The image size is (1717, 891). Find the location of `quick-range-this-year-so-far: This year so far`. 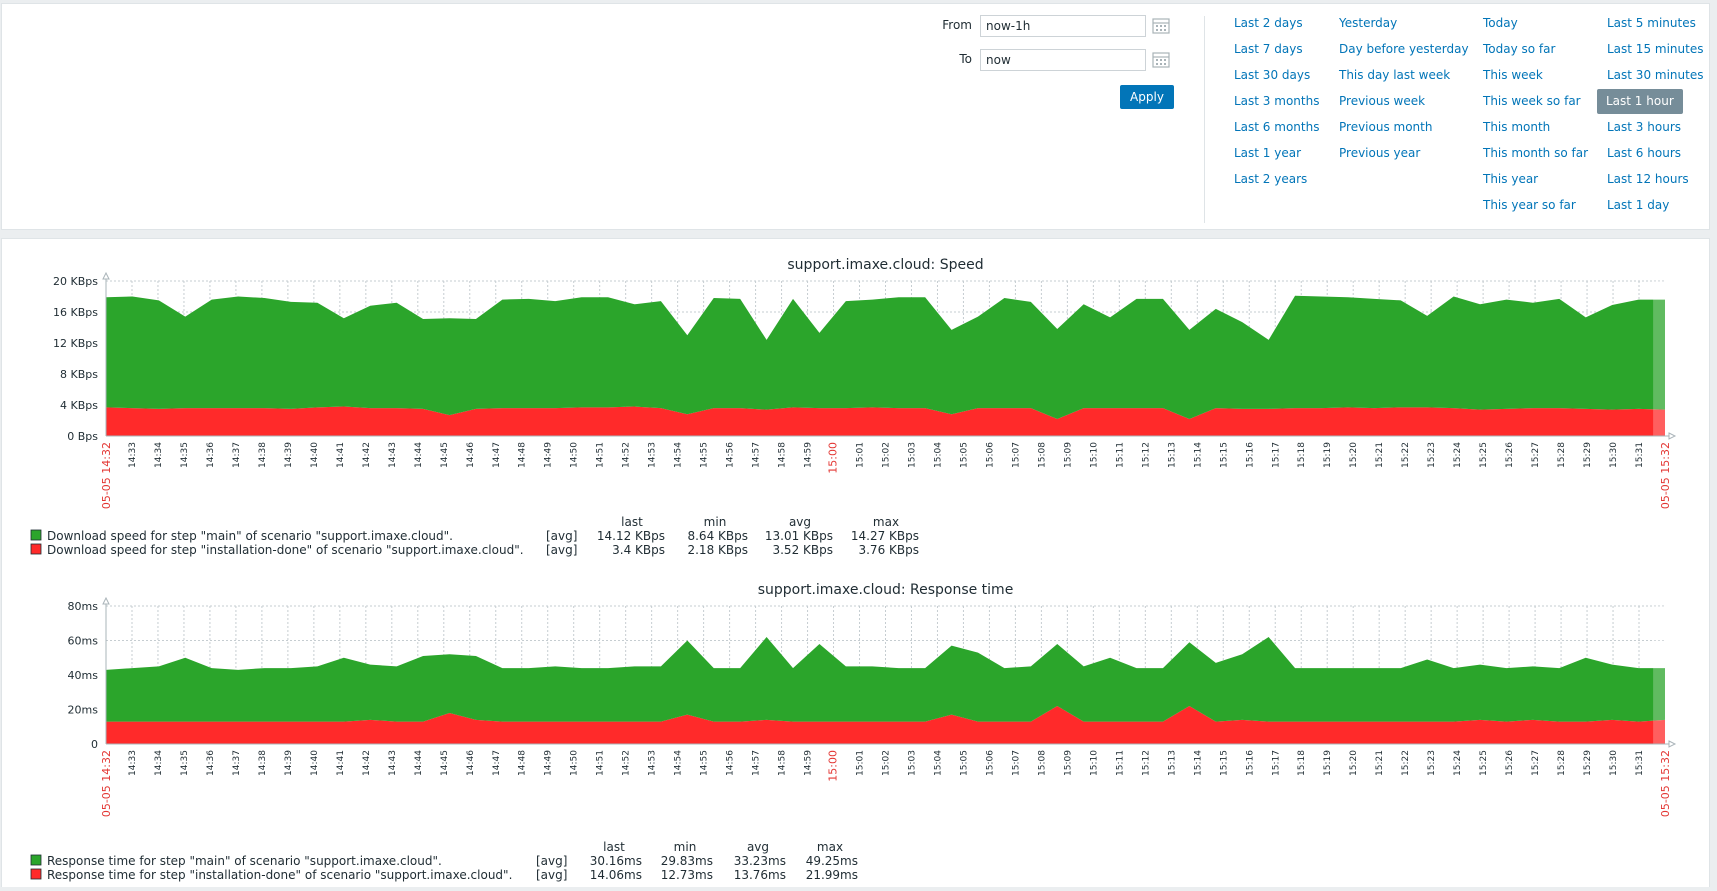

quick-range-this-year-so-far: This year so far is located at coordinates (1529, 205).